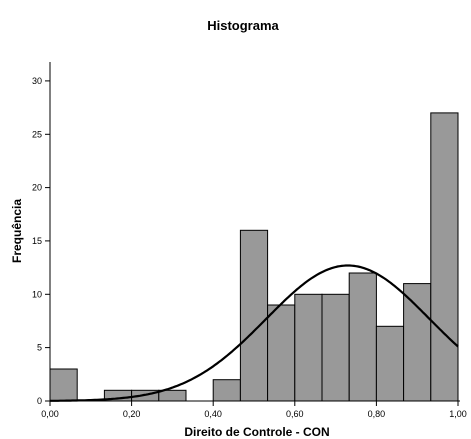  Describe the element at coordinates (132, 414) in the screenshot. I see `x-tick-label: 0,20` at that location.